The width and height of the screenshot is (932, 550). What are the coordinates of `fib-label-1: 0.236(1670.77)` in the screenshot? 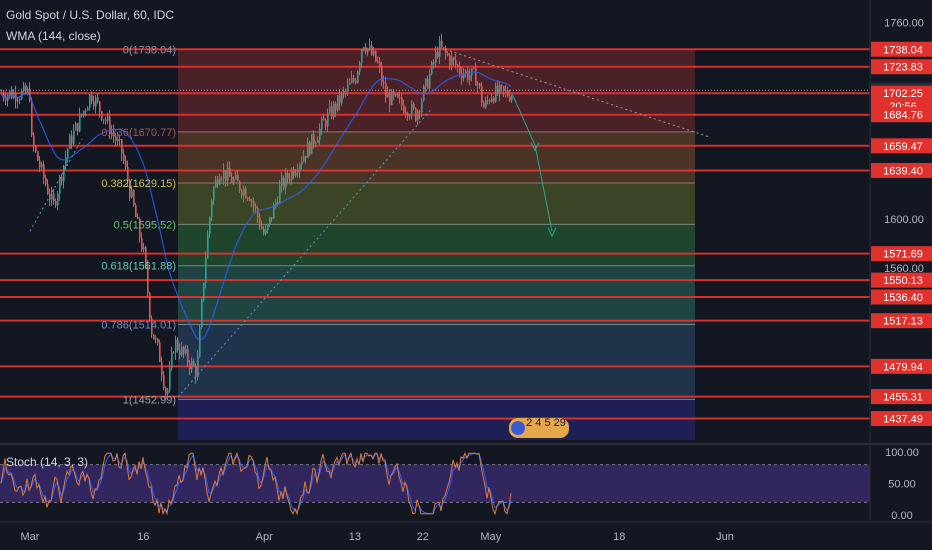 It's located at (138, 133).